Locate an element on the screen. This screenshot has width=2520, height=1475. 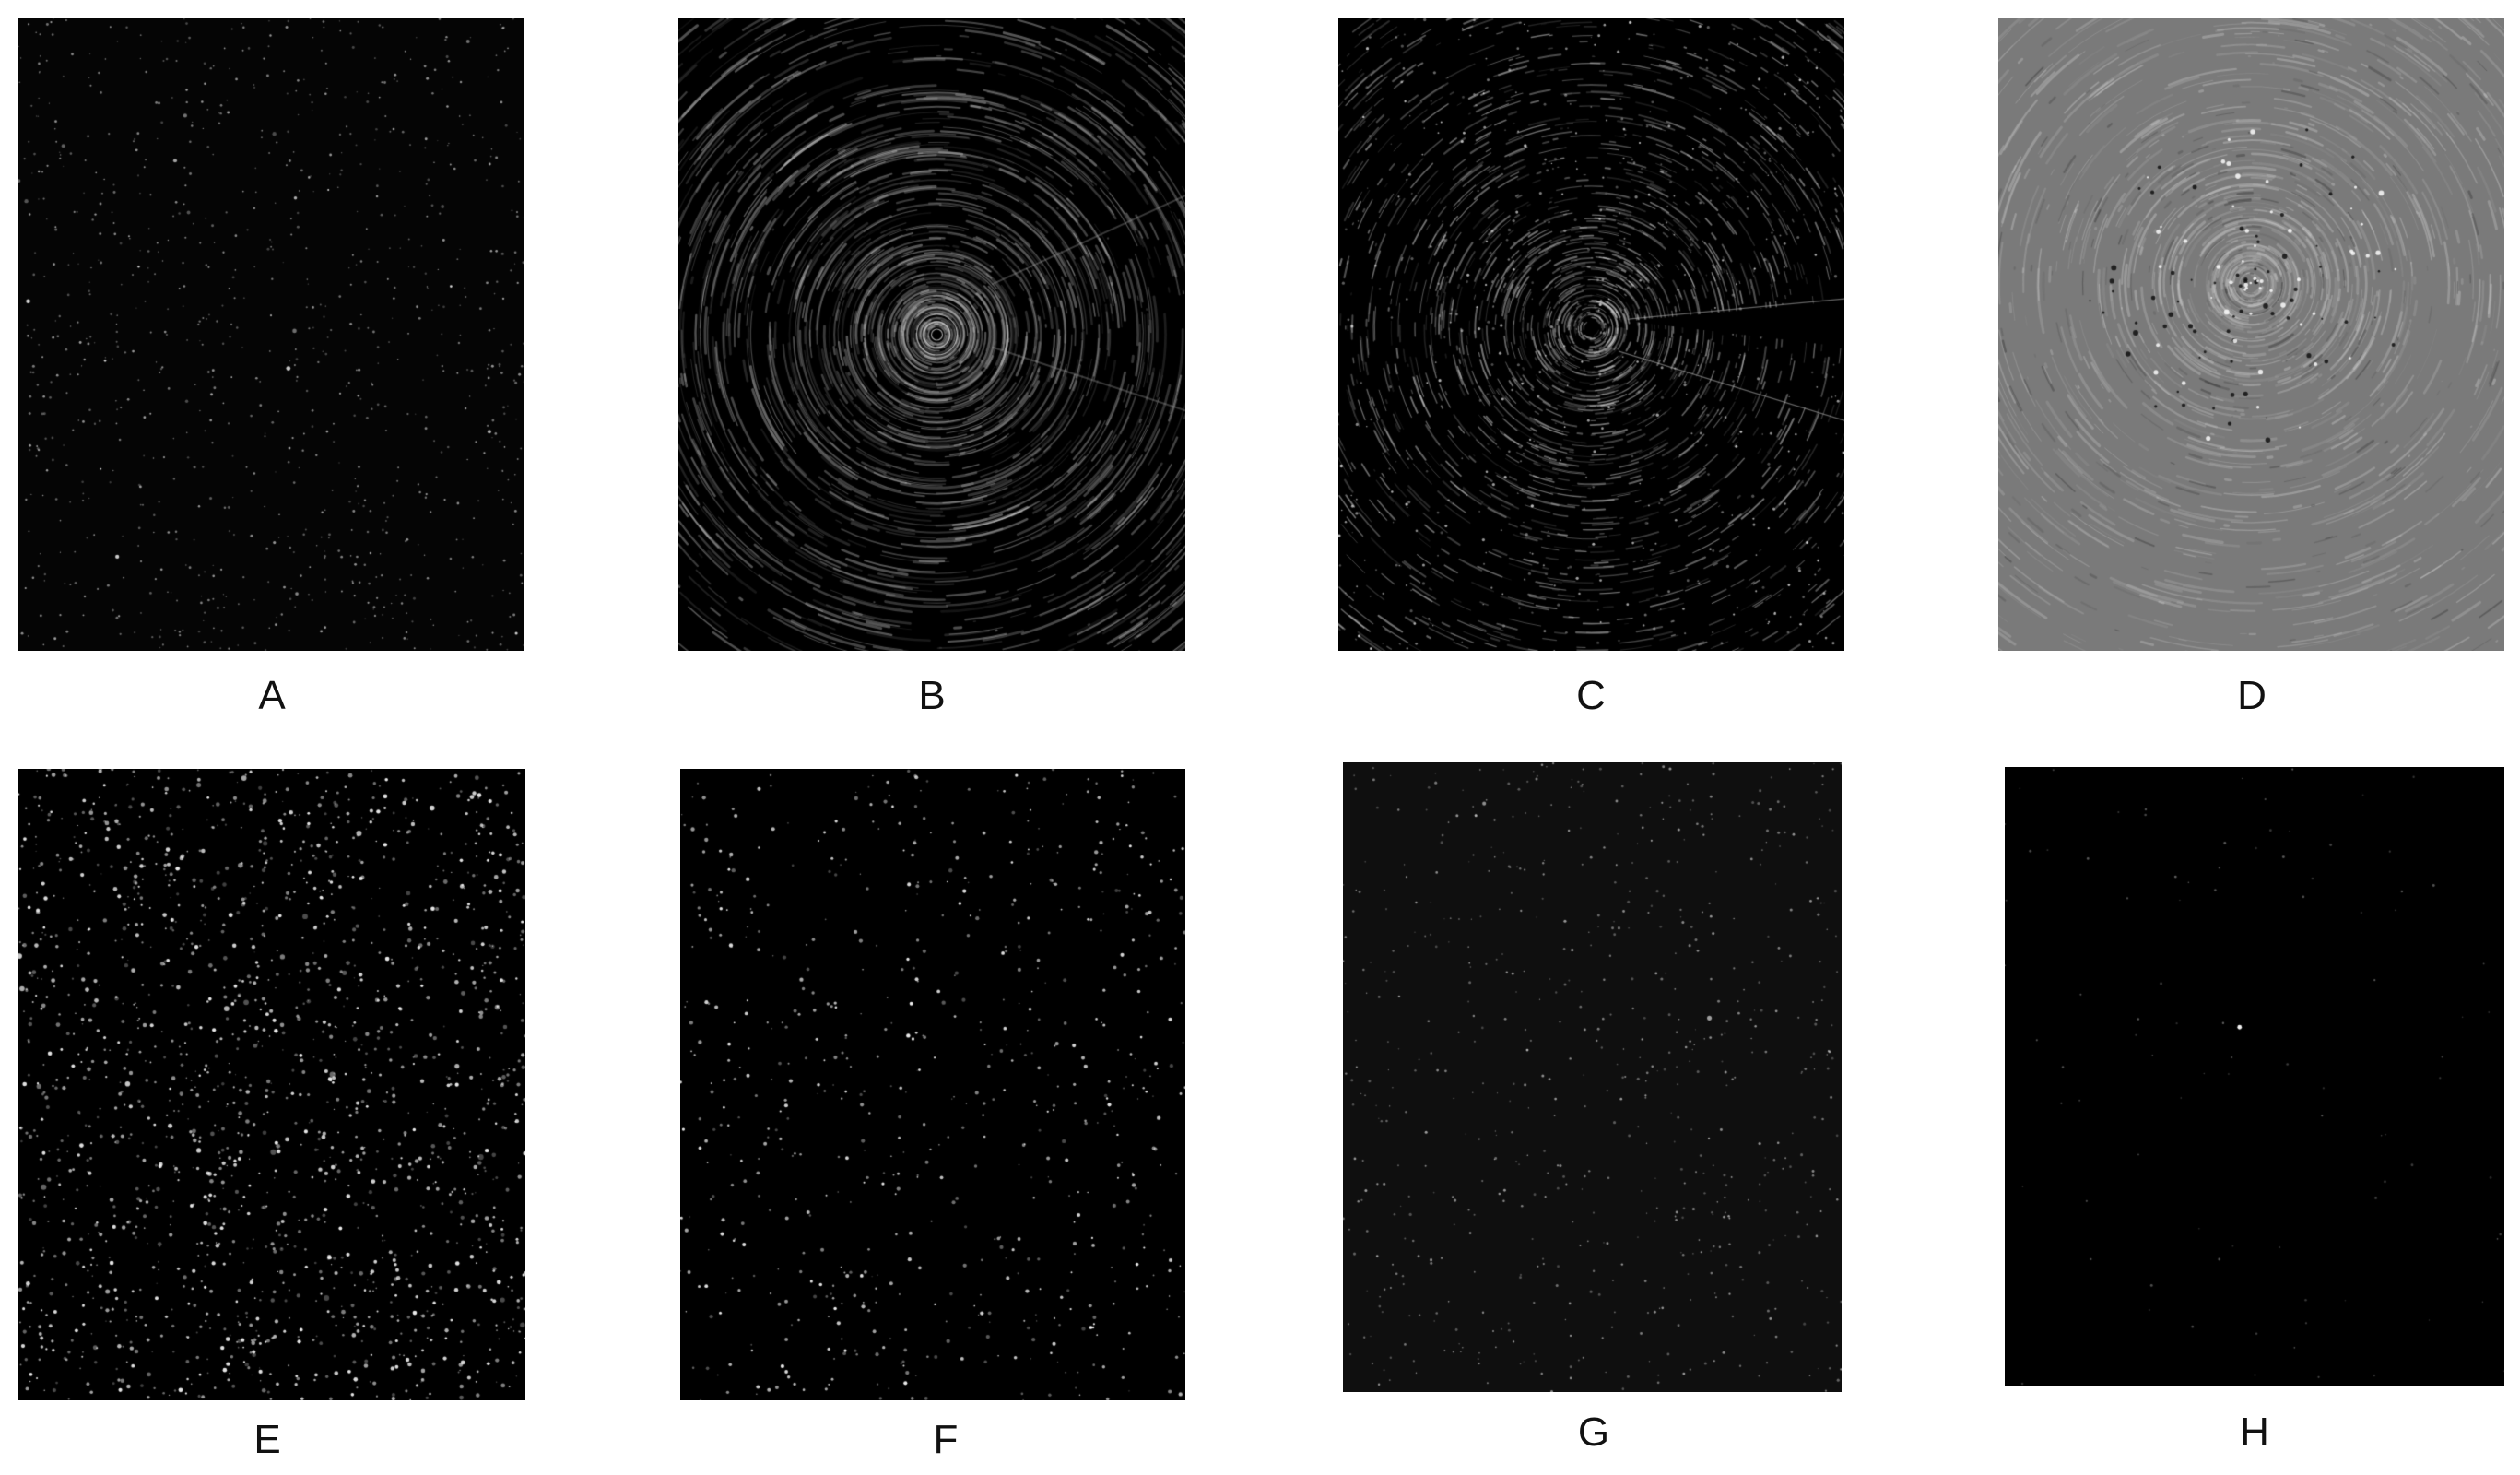
diffraction-image-e is located at coordinates (271, 1084).